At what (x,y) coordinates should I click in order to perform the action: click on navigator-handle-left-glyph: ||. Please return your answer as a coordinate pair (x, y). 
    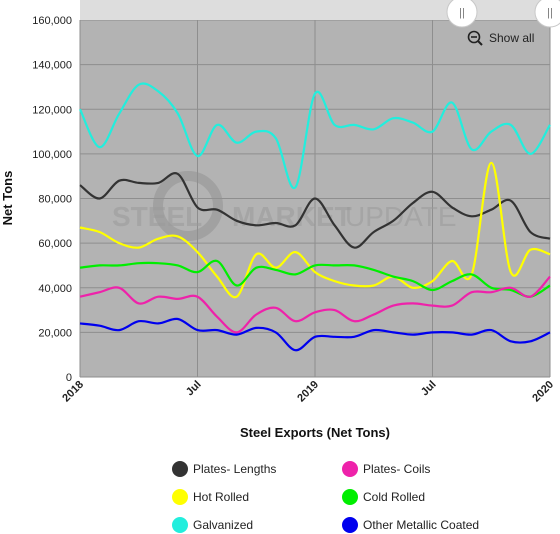
    Looking at the image, I should click on (462, 13).